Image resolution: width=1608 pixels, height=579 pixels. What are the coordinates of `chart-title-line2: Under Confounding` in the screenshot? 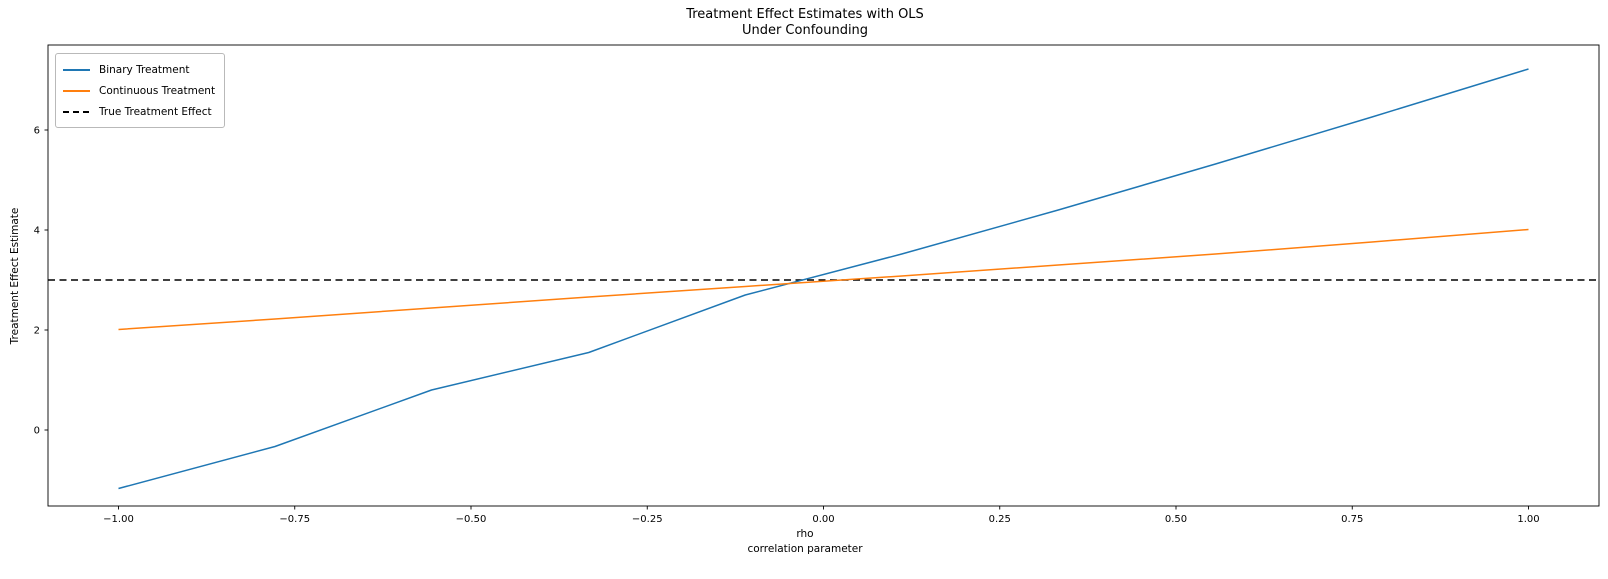 It's located at (805, 30).